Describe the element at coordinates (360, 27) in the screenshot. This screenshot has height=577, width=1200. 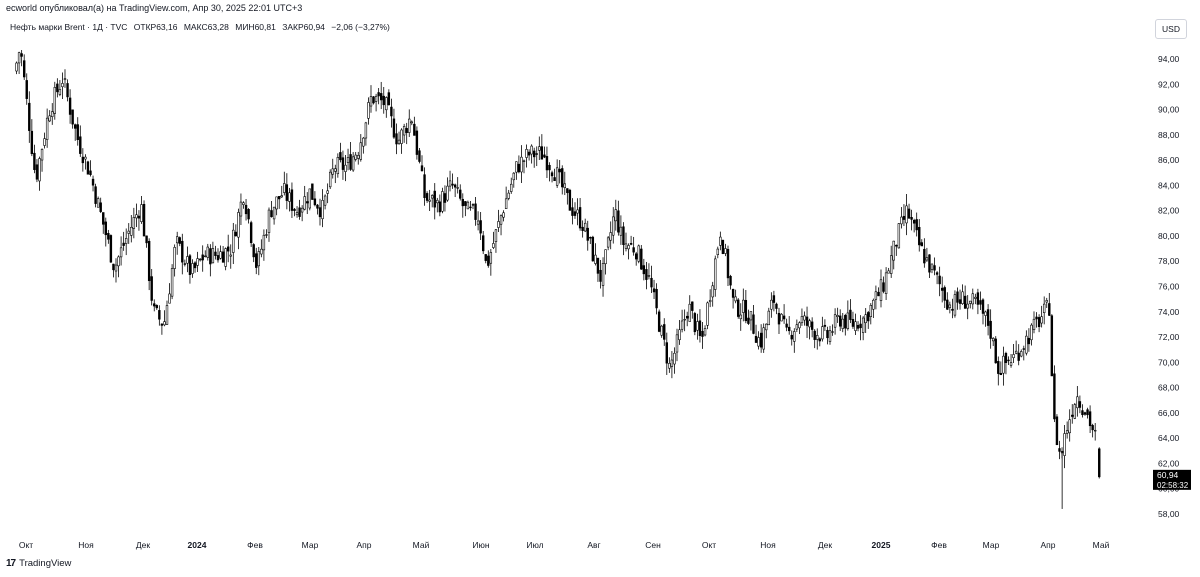
I see `legend-change: −2,06 (−3,27%)` at that location.